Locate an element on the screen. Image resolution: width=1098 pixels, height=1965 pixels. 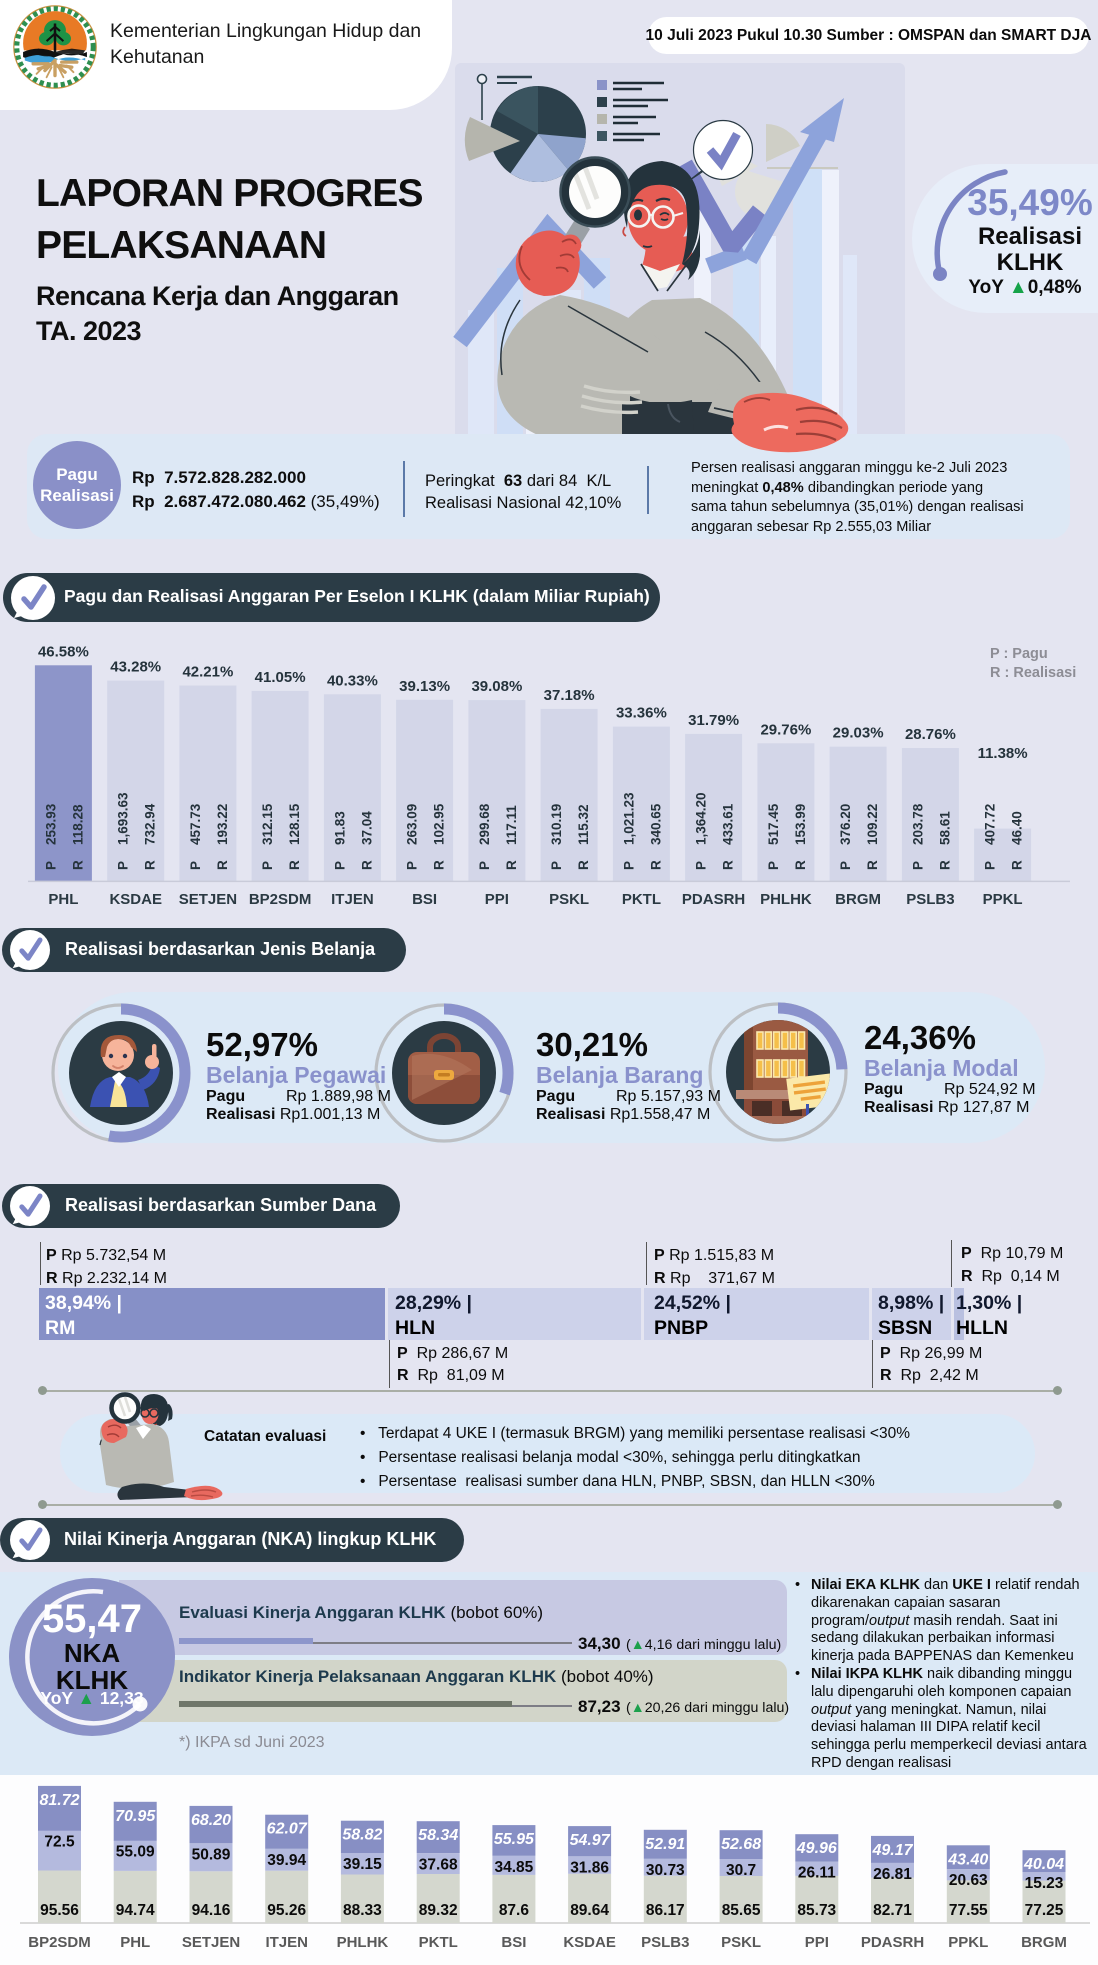
svg-text: 37.04 is located at coordinates (366, 828).